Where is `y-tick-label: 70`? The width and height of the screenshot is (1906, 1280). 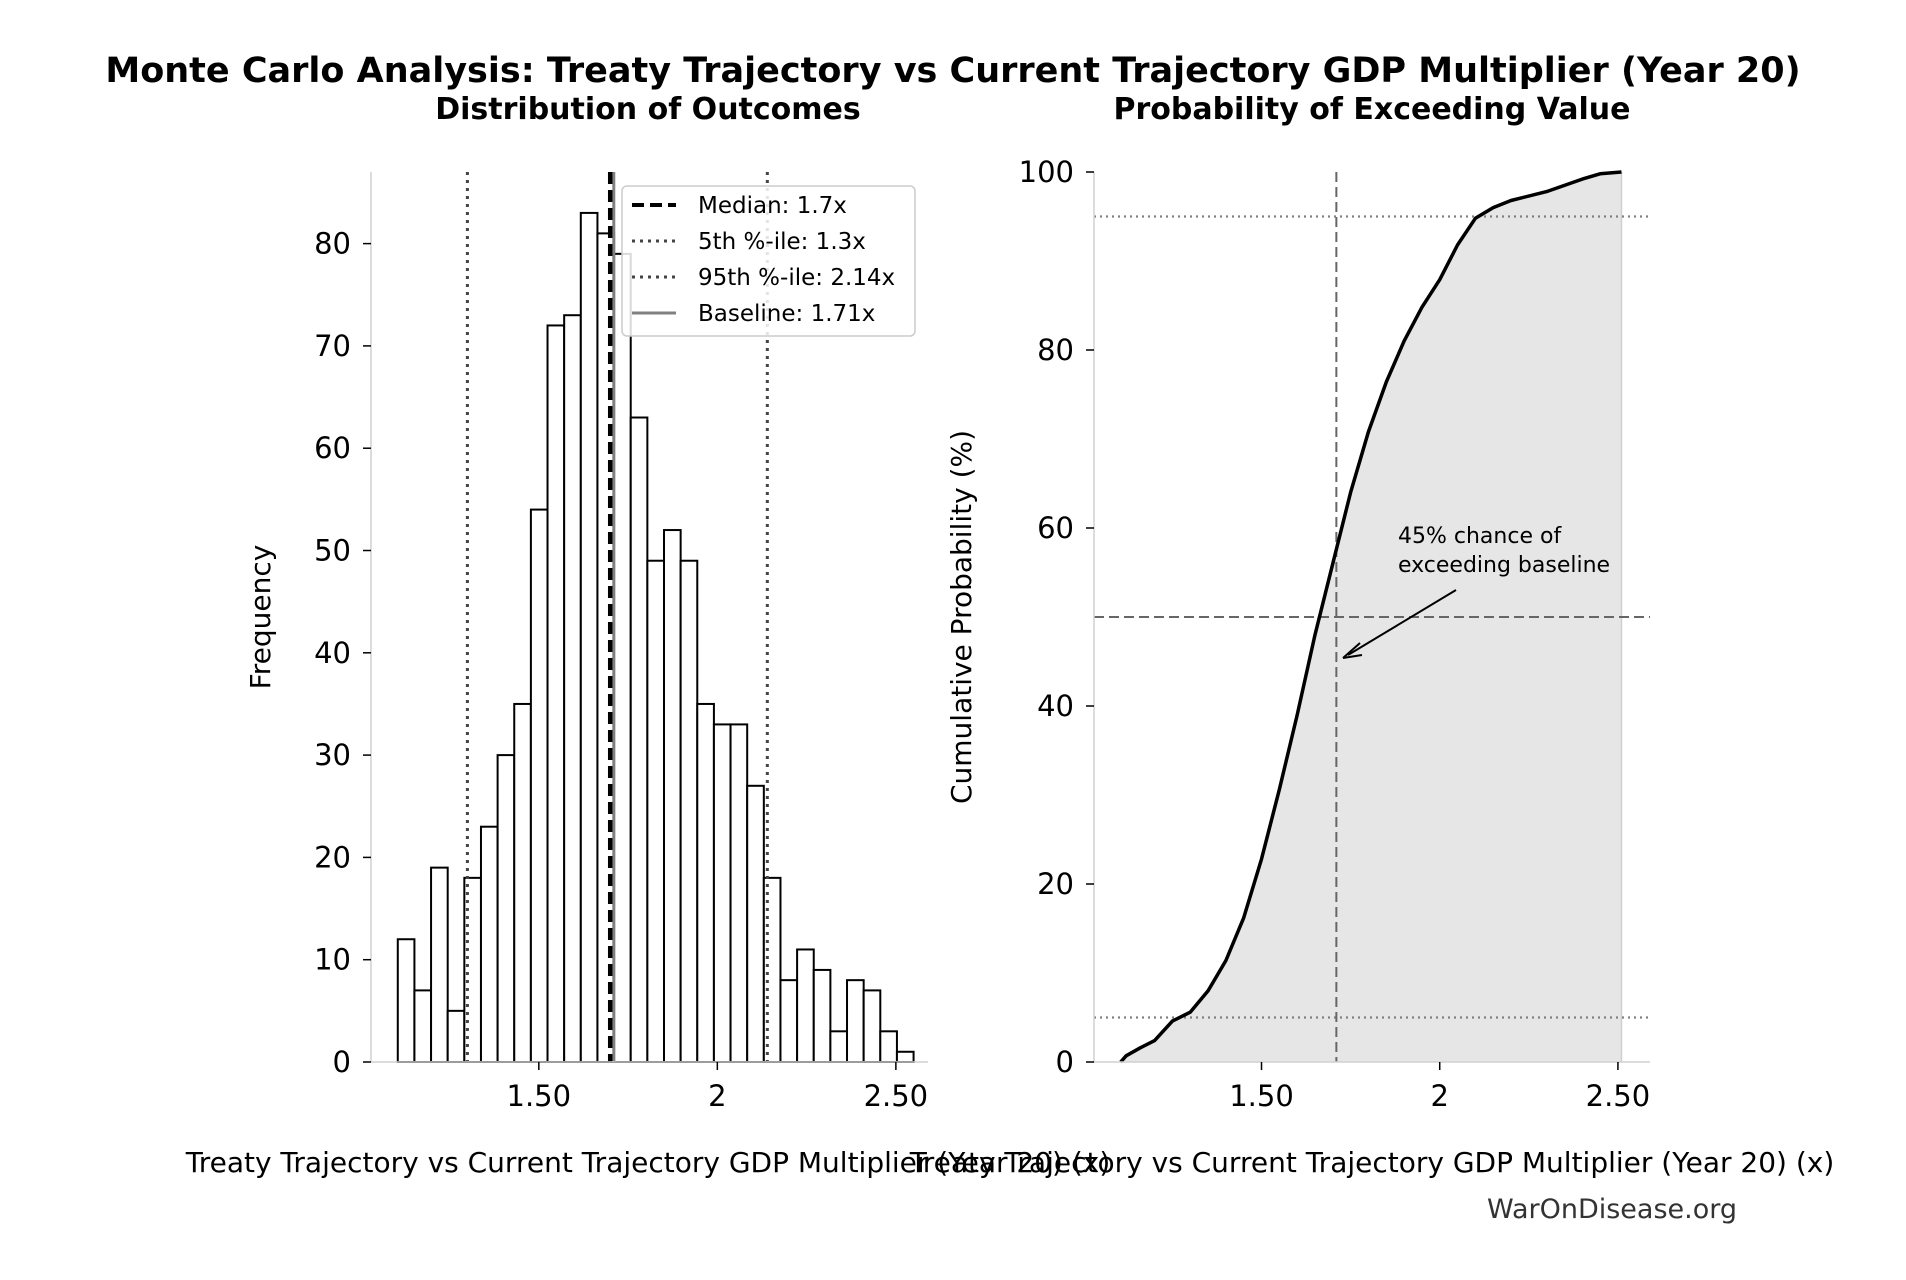
y-tick-label: 70 is located at coordinates (332, 346).